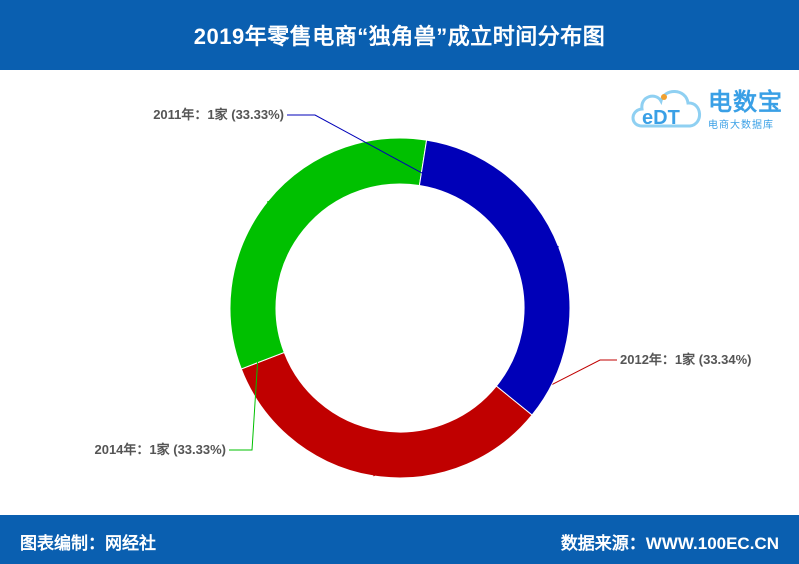  I want to click on footer-credit: 图表编制：网经社, so click(88, 543).